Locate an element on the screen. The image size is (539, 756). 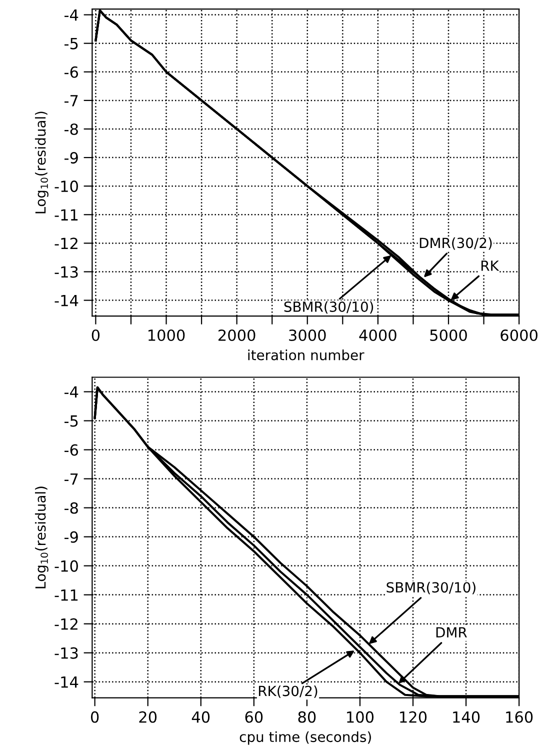
annotation: RK(30/2) is located at coordinates (288, 691).